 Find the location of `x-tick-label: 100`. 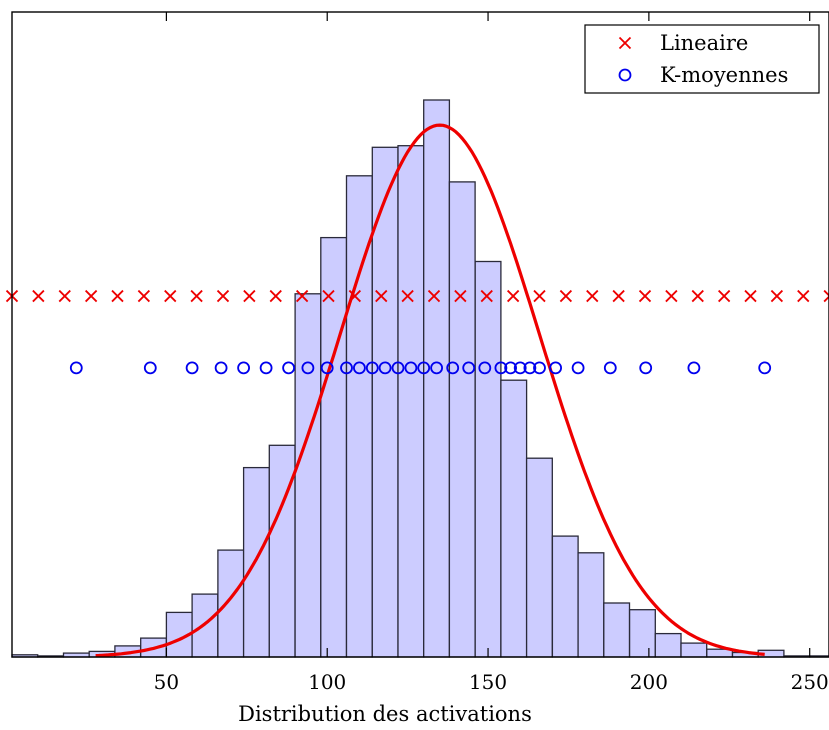

x-tick-label: 100 is located at coordinates (327, 682).